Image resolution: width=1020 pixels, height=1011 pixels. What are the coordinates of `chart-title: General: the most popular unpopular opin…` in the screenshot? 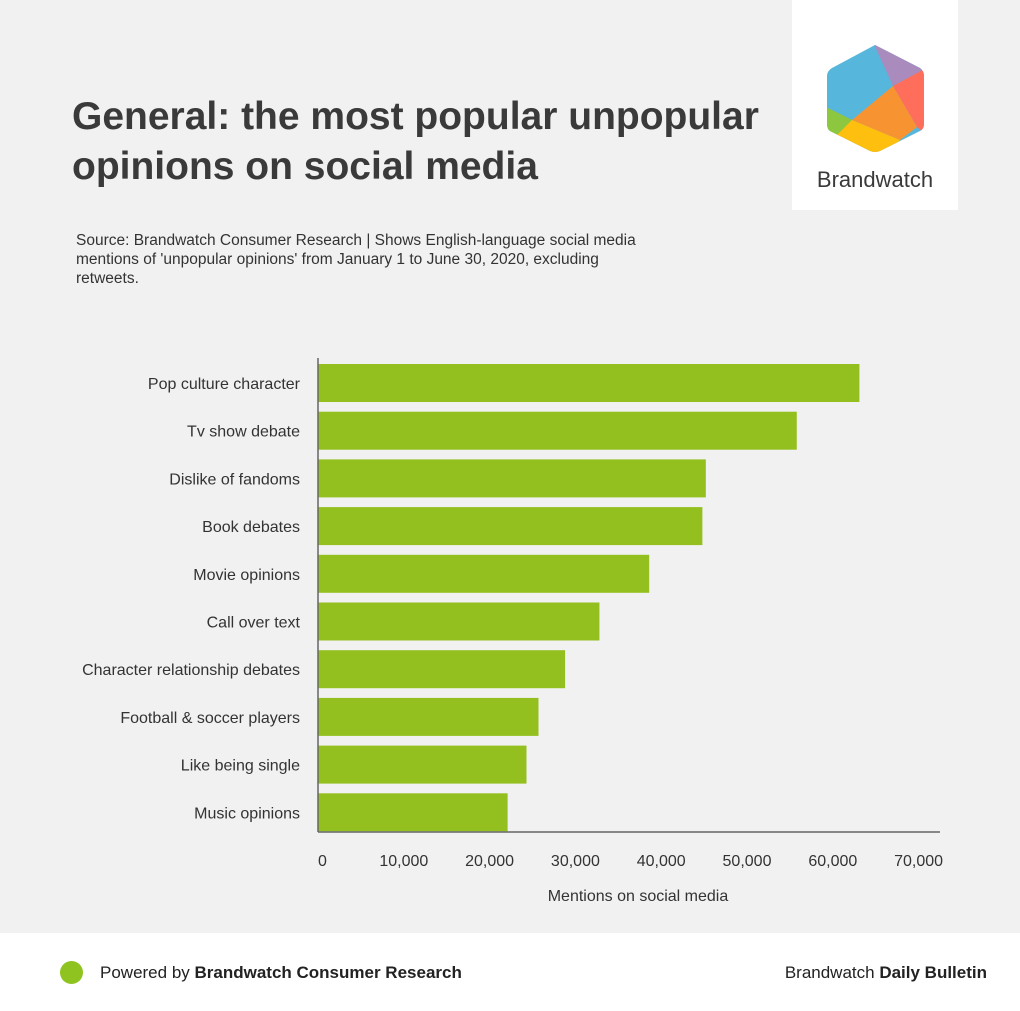 It's located at (415, 141).